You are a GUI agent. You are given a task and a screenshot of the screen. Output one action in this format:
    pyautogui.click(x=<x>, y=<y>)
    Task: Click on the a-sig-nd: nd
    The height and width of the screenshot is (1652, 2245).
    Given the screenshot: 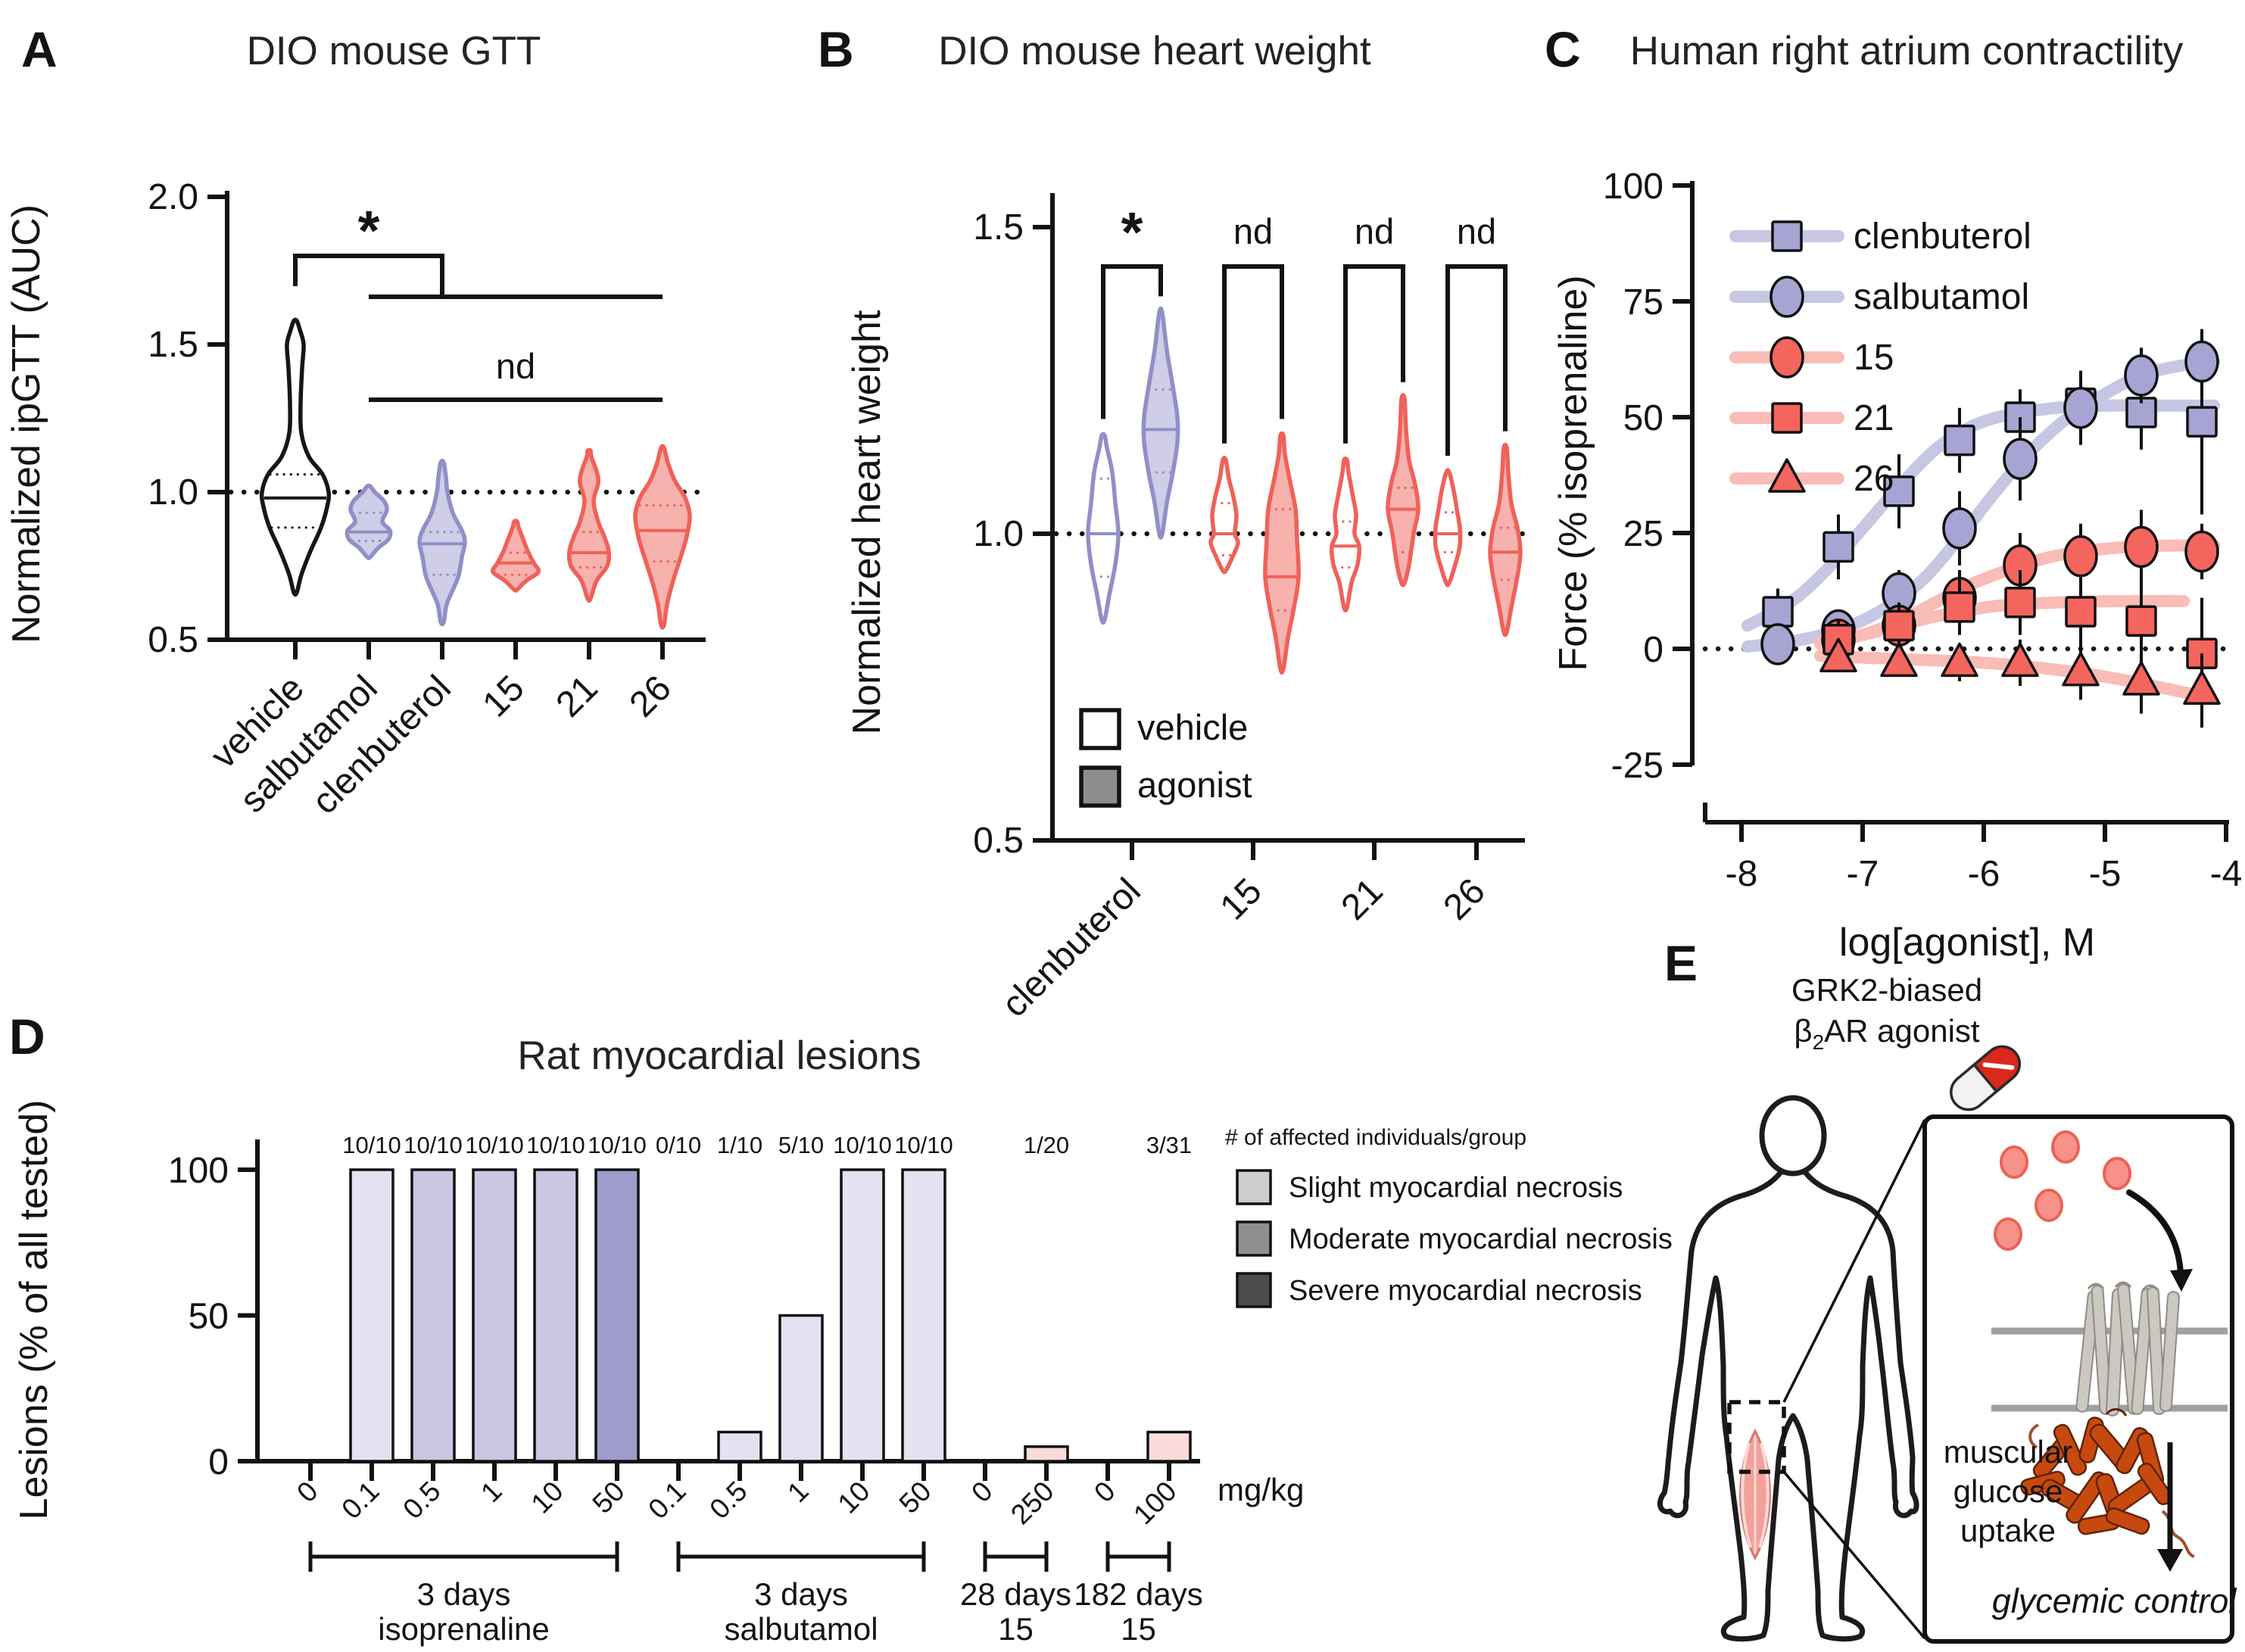 What is the action you would take?
    pyautogui.click(x=515, y=366)
    